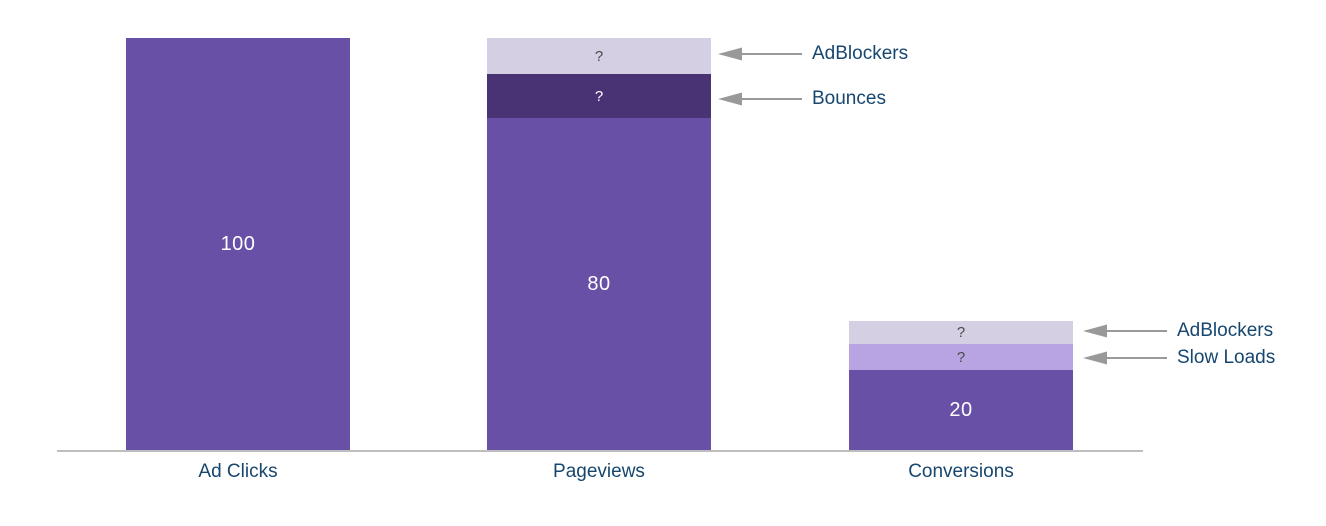 Image resolution: width=1326 pixels, height=526 pixels. I want to click on annotation-conversions-slowloads: Slow Loads, so click(1179, 358).